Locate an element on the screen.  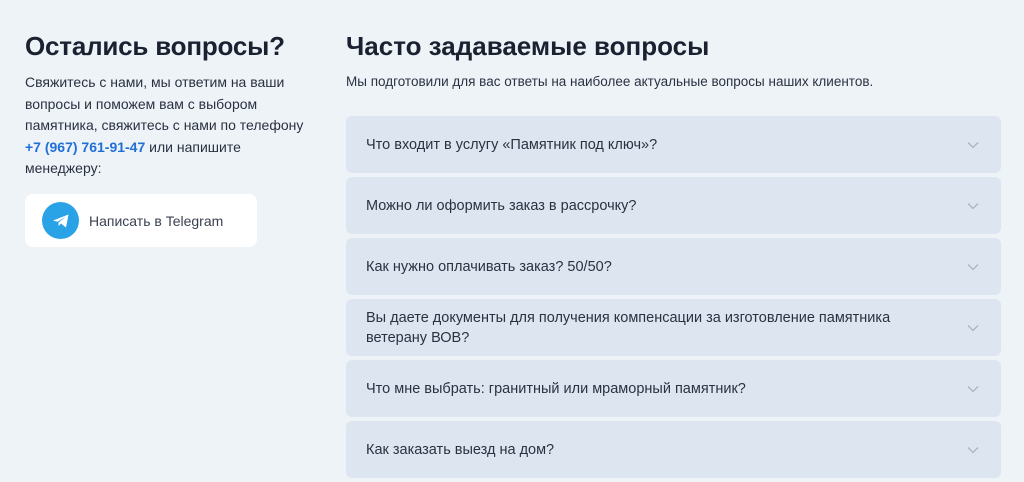
faq-question: Можно ли оформить заказ в рассрочку? is located at coordinates (501, 205).